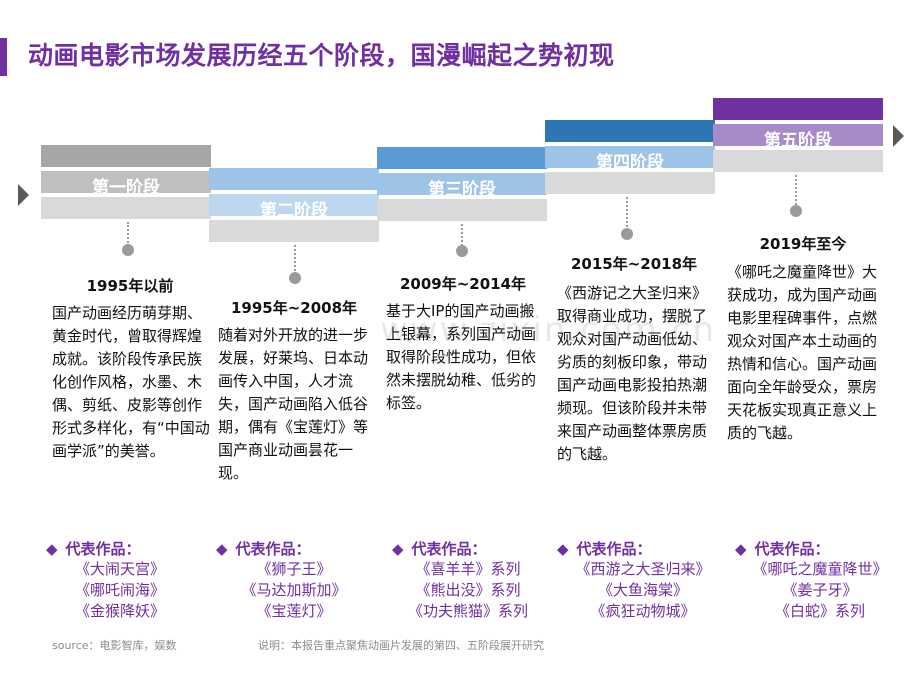  I want to click on stage-4-works: 《西游之大圣归来》 《大鱼海棠》 《疯狂动物城》, so click(643, 590).